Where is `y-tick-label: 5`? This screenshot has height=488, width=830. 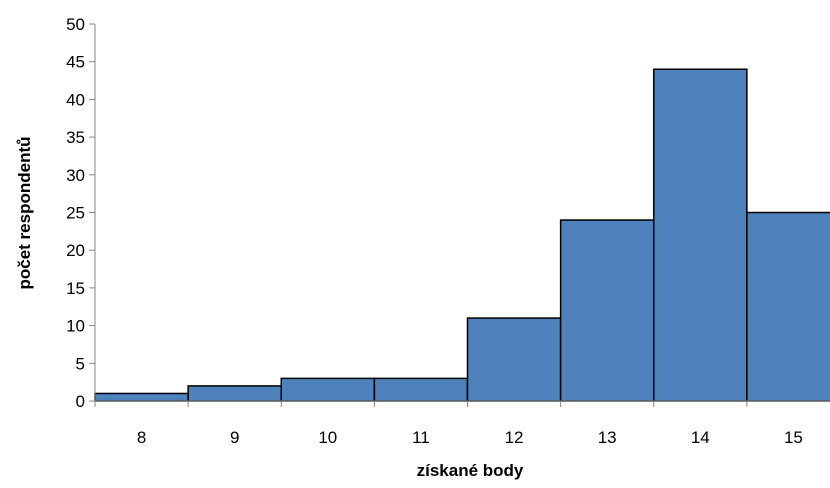
y-tick-label: 5 is located at coordinates (80, 363).